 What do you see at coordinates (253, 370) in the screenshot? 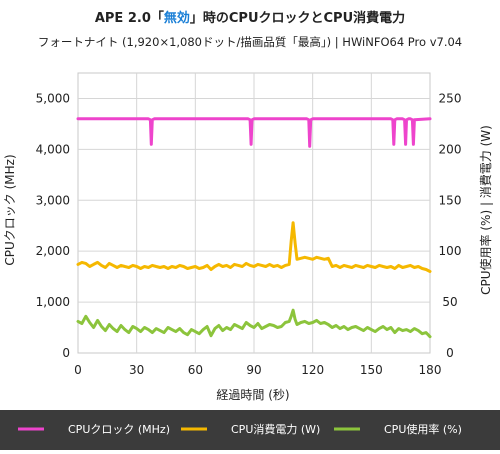
I see `x-tick-label: 90` at bounding box center [253, 370].